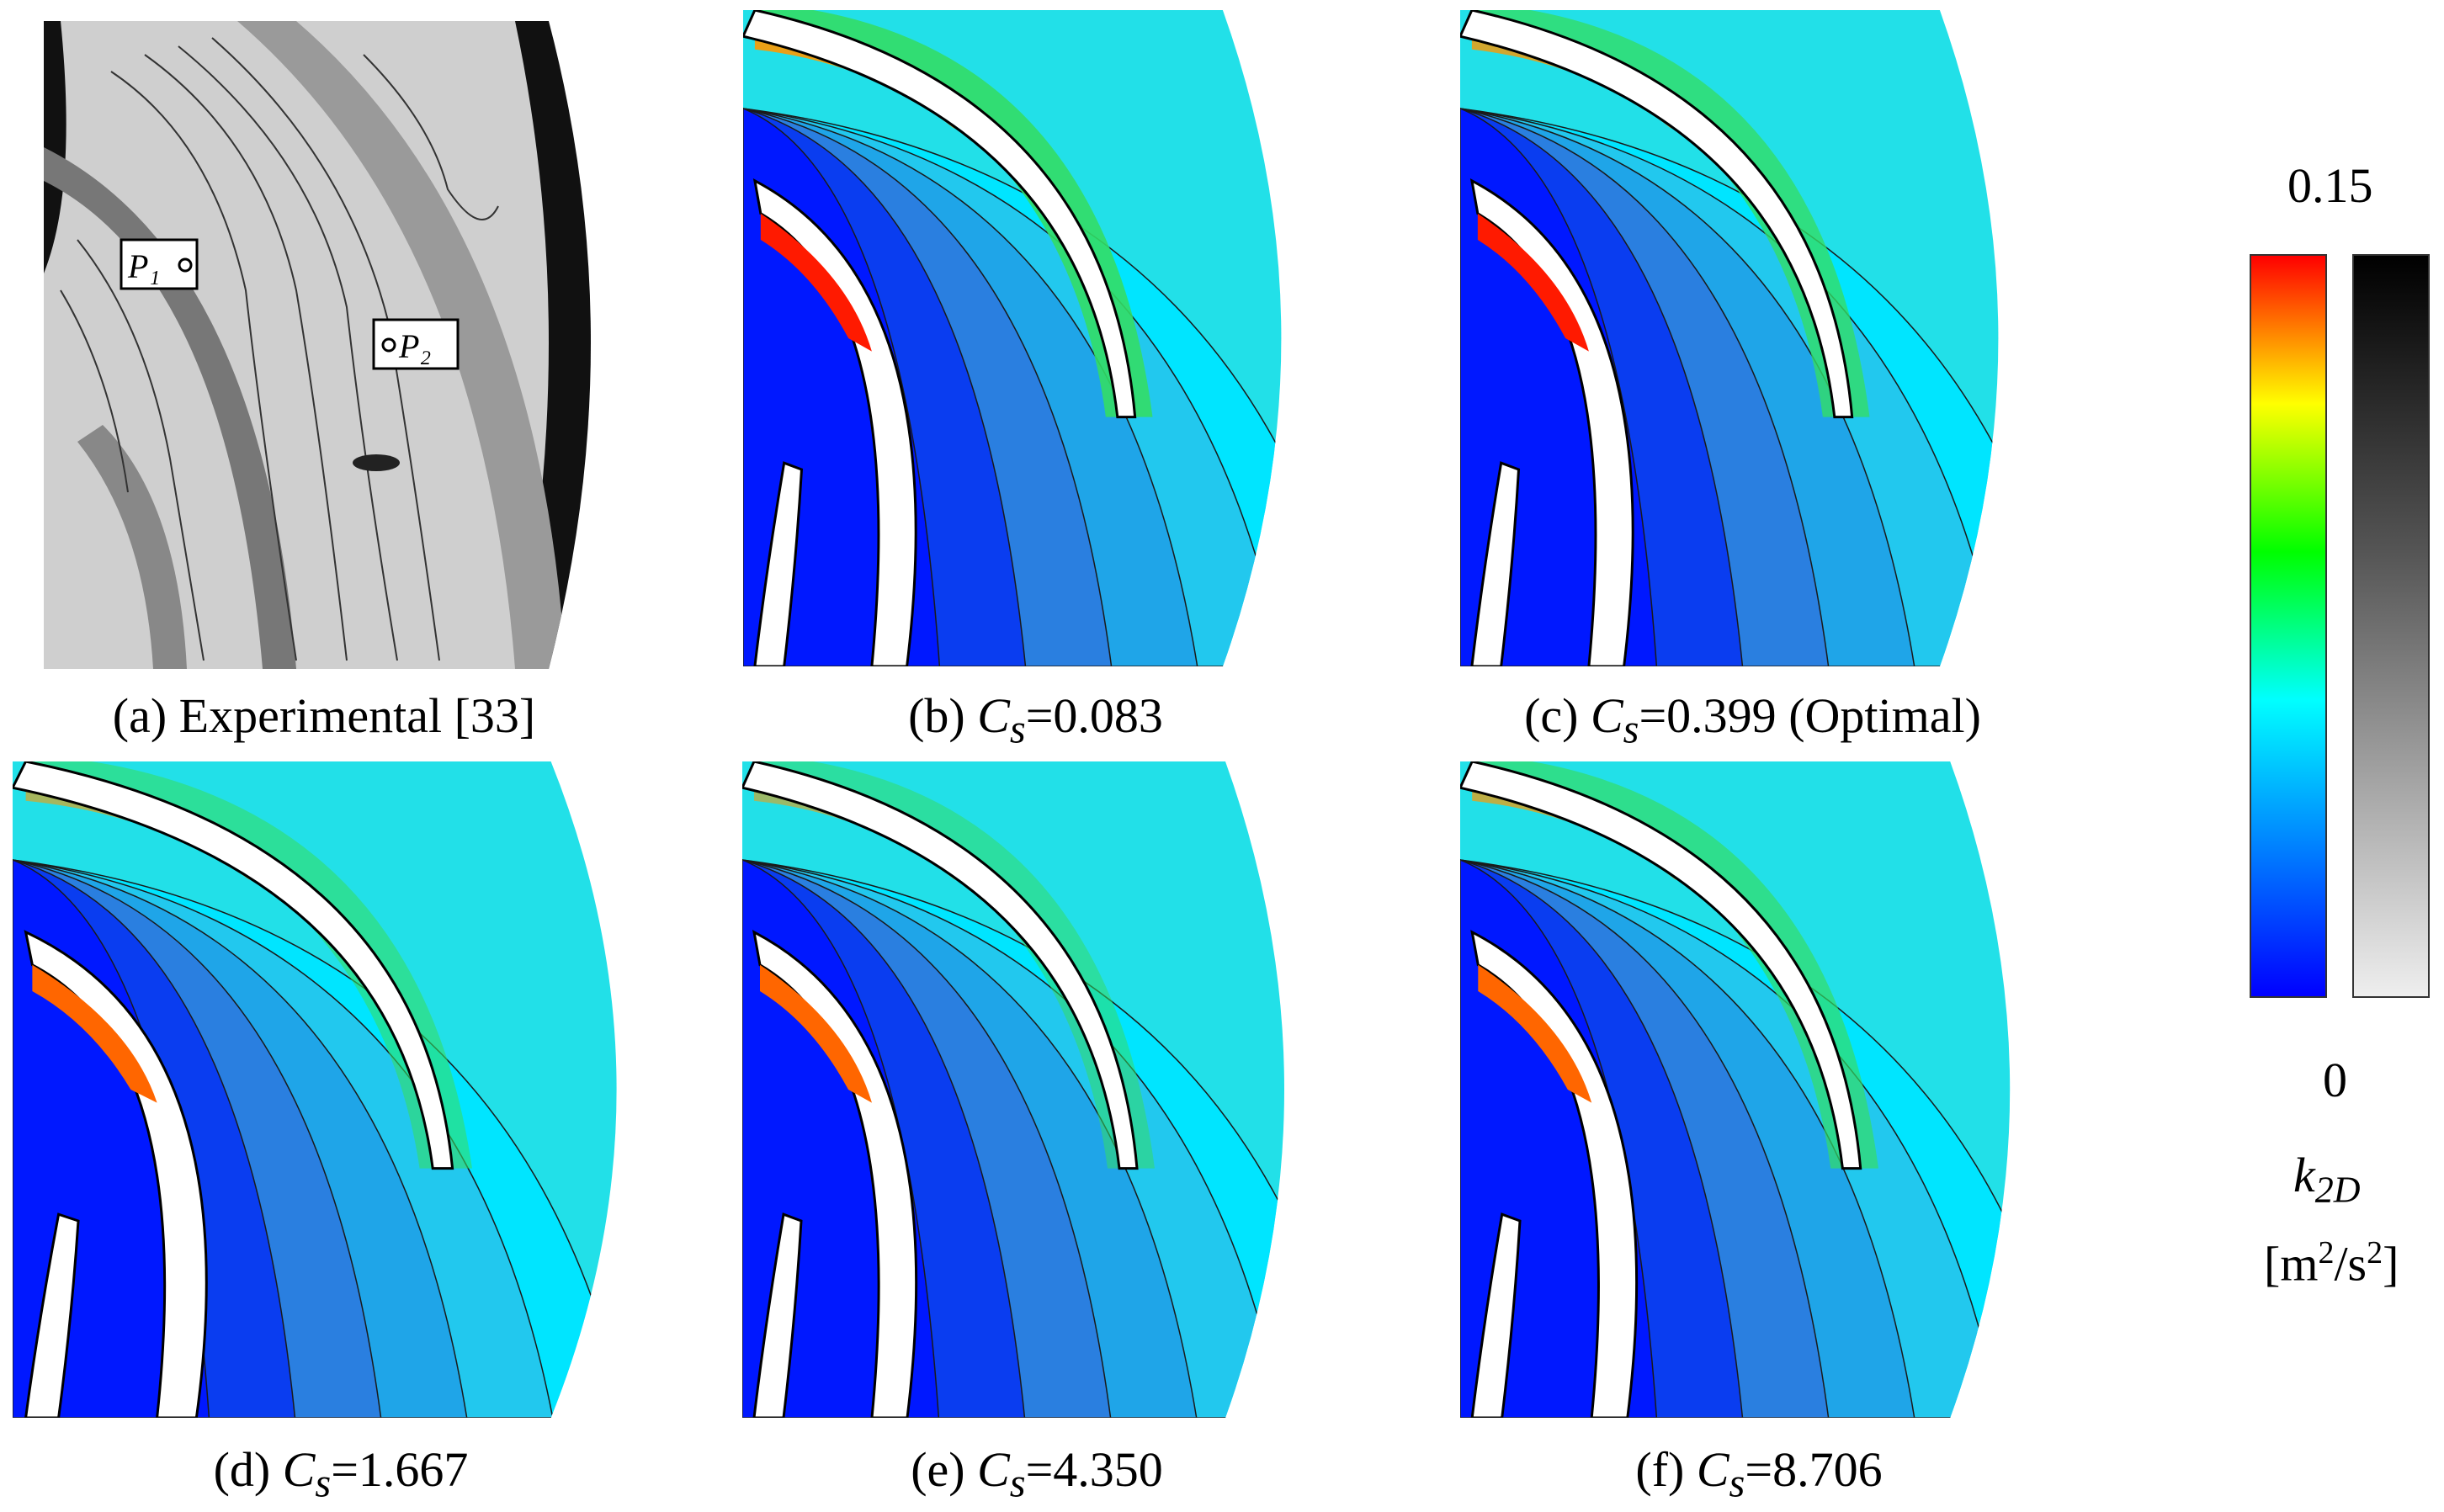 The width and height of the screenshot is (2444, 1512). I want to click on caption-e: (e) Cs=4.350, so click(1036, 1475).